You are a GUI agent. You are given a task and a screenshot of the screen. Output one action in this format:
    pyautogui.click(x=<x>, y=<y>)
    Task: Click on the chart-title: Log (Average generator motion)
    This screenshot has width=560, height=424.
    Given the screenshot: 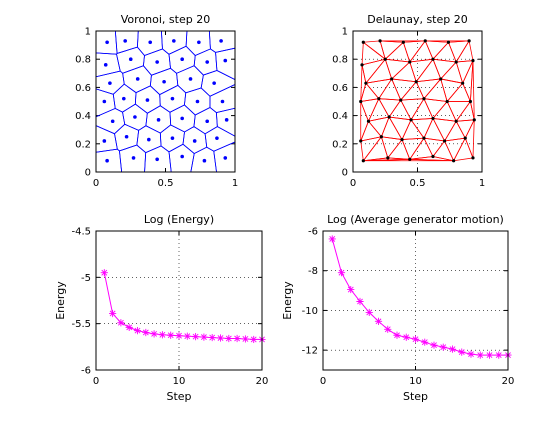 What is the action you would take?
    pyautogui.click(x=415, y=219)
    